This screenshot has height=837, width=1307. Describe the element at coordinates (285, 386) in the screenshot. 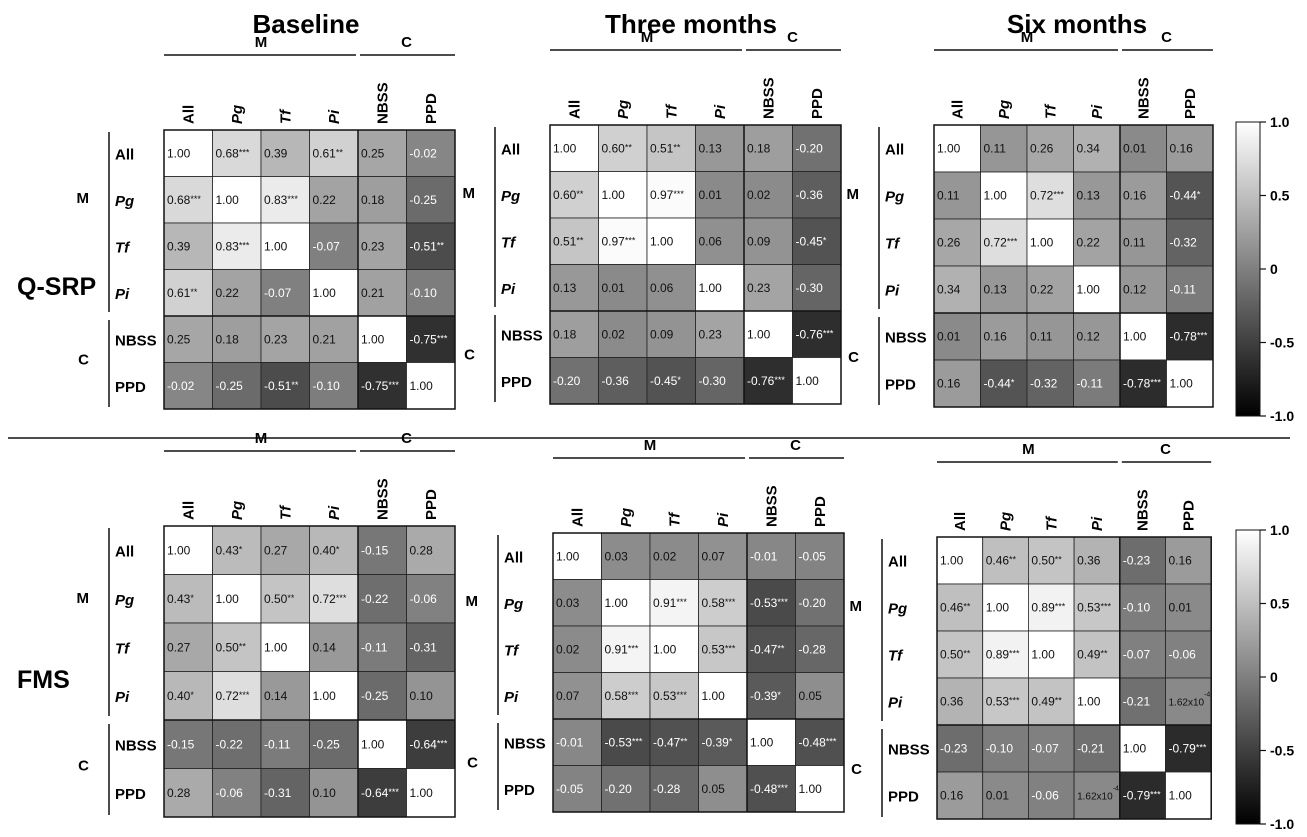

I see `heatmap-cell: -0.51**` at that location.